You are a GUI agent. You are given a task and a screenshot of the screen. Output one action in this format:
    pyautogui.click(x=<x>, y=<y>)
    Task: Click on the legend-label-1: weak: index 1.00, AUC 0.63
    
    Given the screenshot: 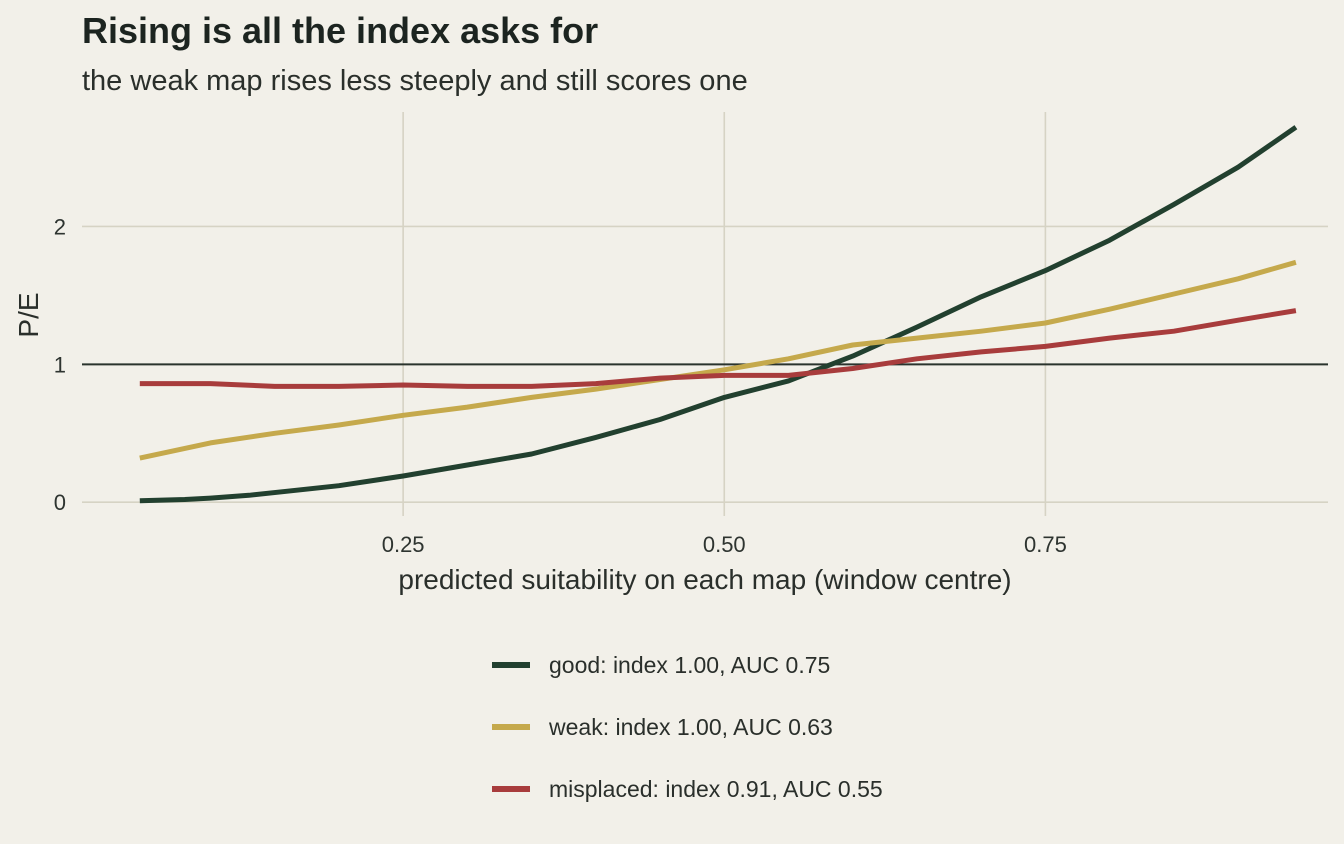 What is the action you would take?
    pyautogui.click(x=690, y=727)
    